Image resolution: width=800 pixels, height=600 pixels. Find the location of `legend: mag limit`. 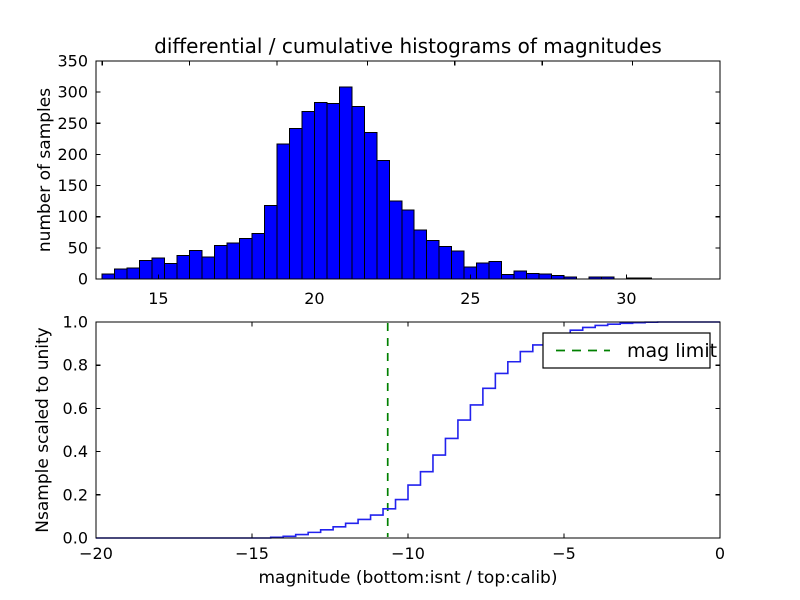

legend: mag limit is located at coordinates (629, 350).